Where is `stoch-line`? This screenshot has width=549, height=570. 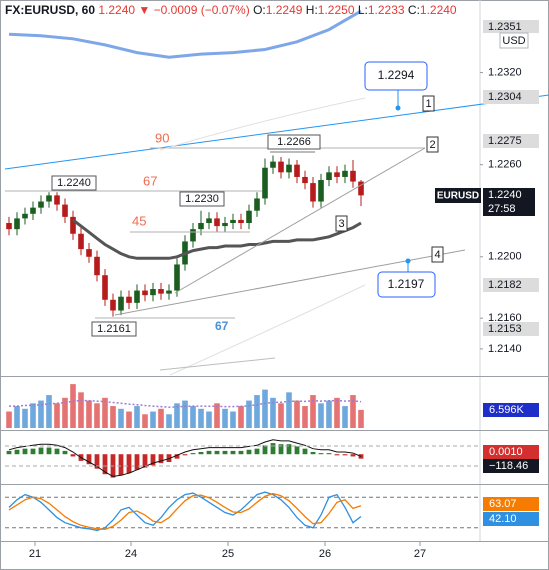
stoch-line is located at coordinates (185, 511).